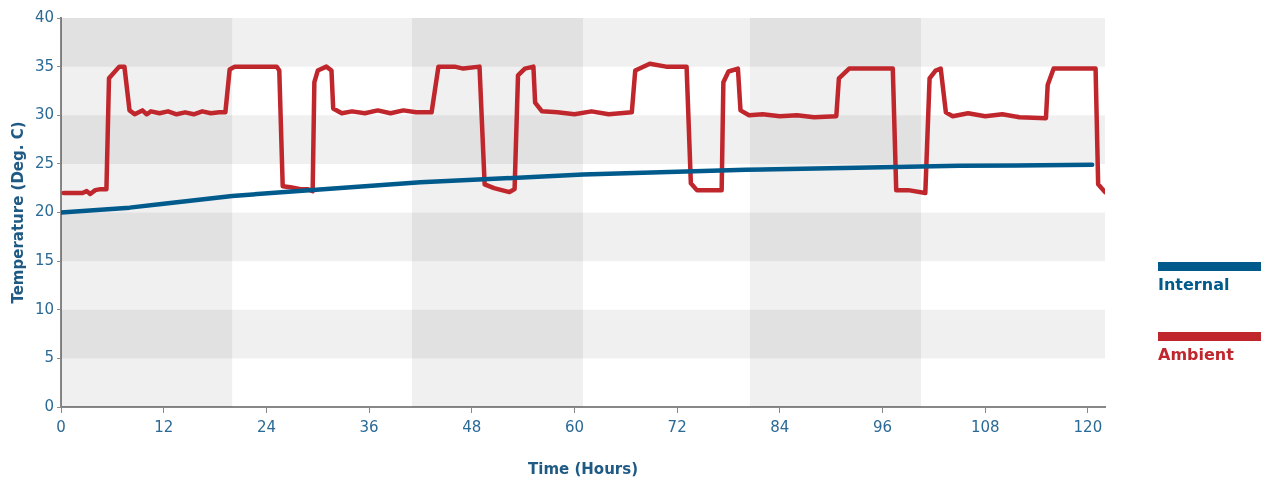 Image resolution: width=1262 pixels, height=487 pixels. What do you see at coordinates (44, 308) in the screenshot?
I see `y-tick-label: 10` at bounding box center [44, 308].